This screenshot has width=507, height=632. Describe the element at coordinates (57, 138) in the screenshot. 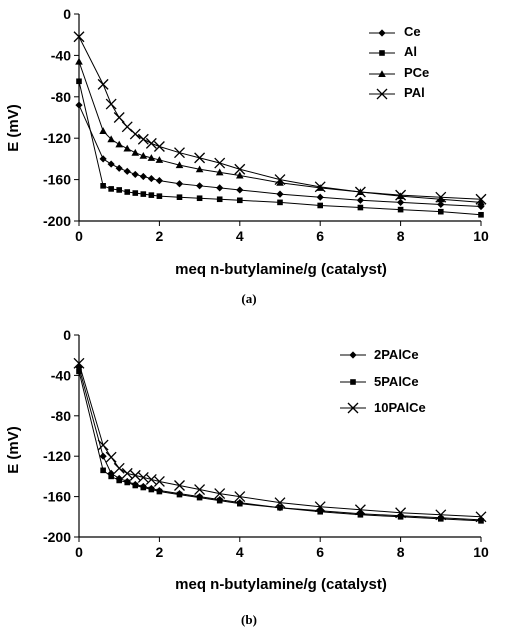

I see `panel-a-y-tick-label-3: -120` at that location.